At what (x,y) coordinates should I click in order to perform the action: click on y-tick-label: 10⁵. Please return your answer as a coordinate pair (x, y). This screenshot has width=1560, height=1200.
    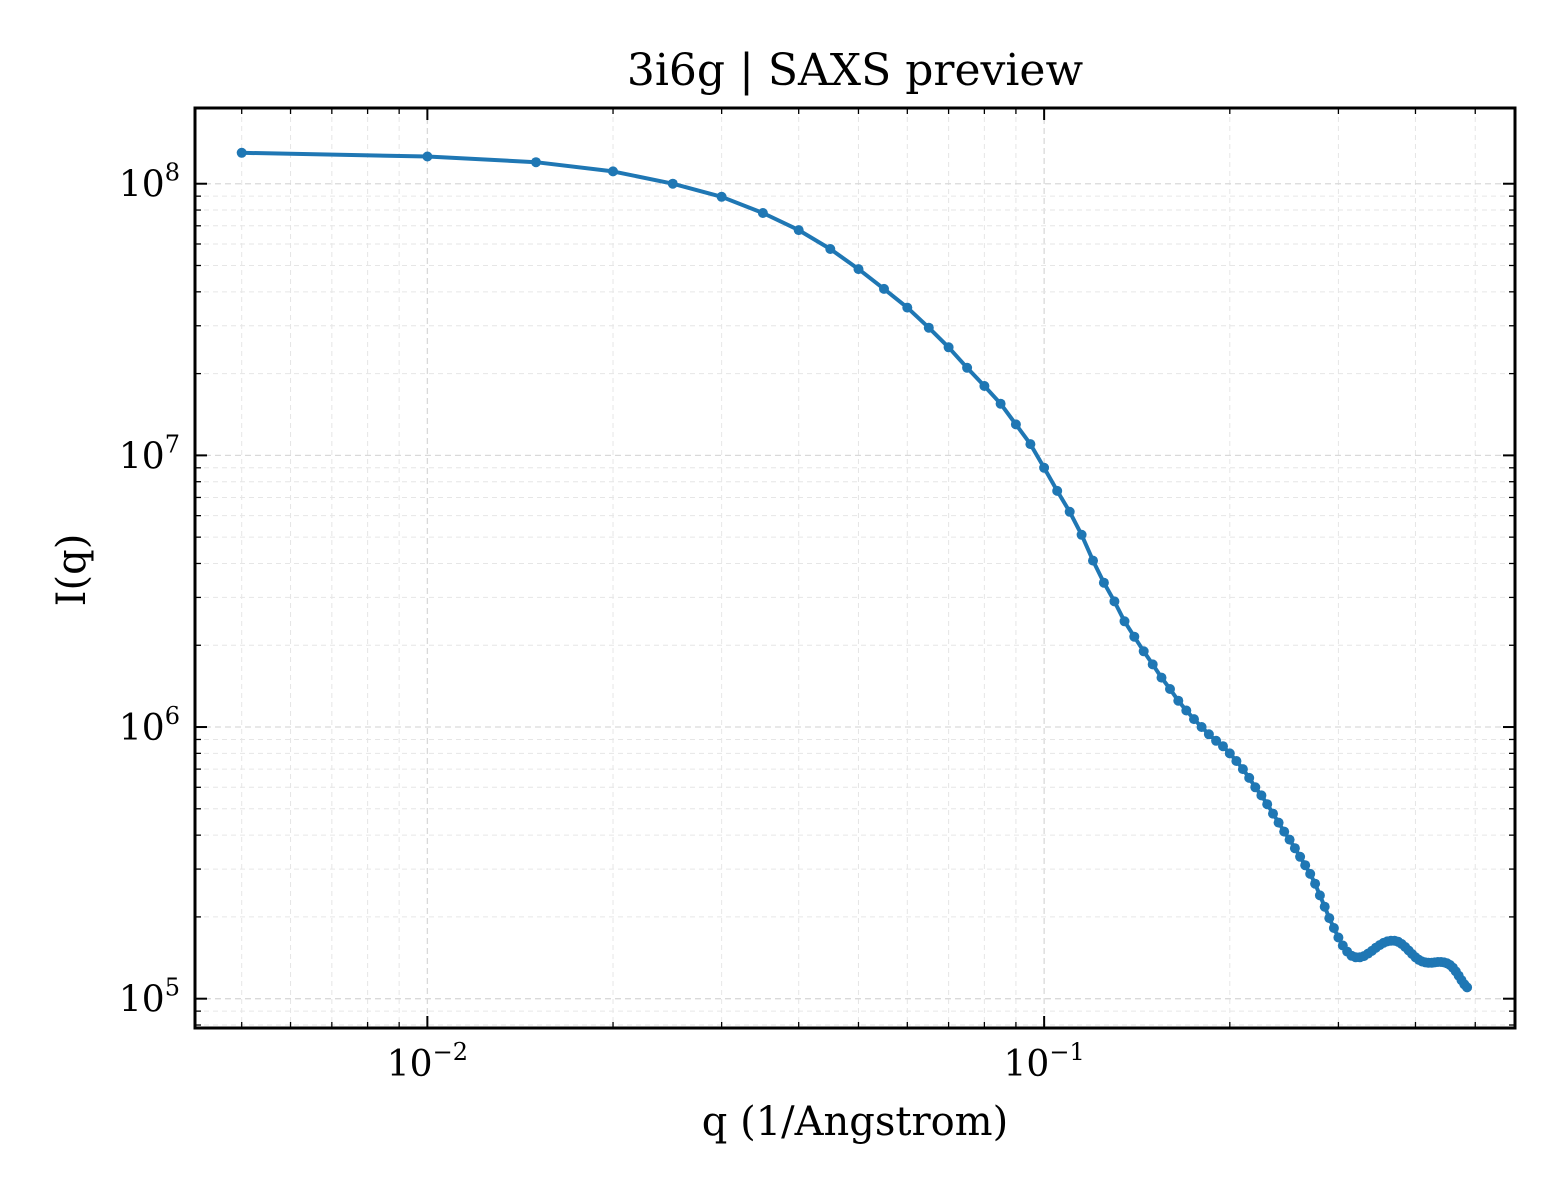
    Looking at the image, I should click on (149, 997).